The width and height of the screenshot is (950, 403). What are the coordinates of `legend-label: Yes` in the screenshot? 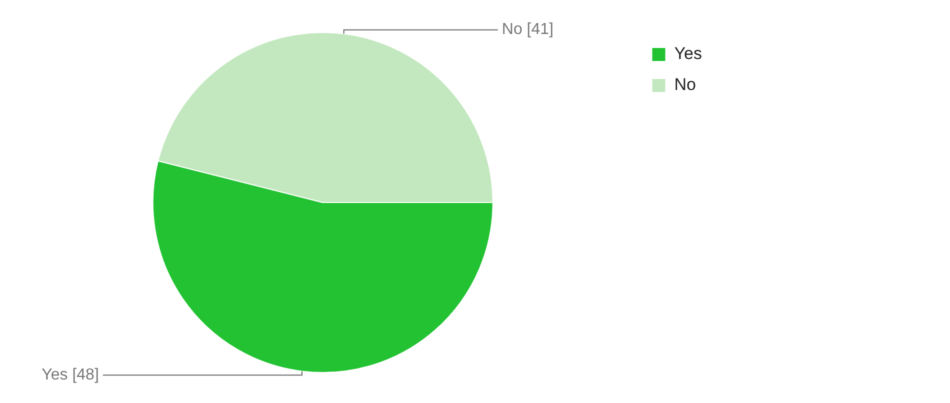 It's located at (688, 54).